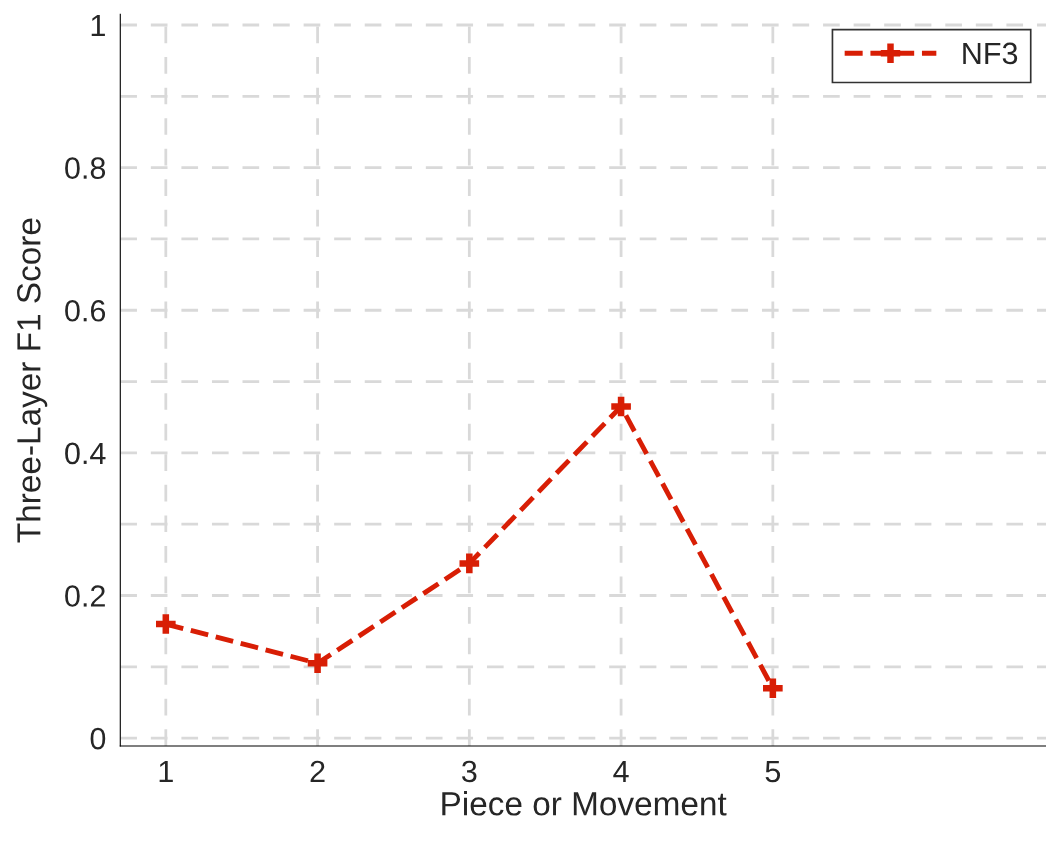 This screenshot has width=1046, height=841. I want to click on y-tick-label: 1, so click(98, 26).